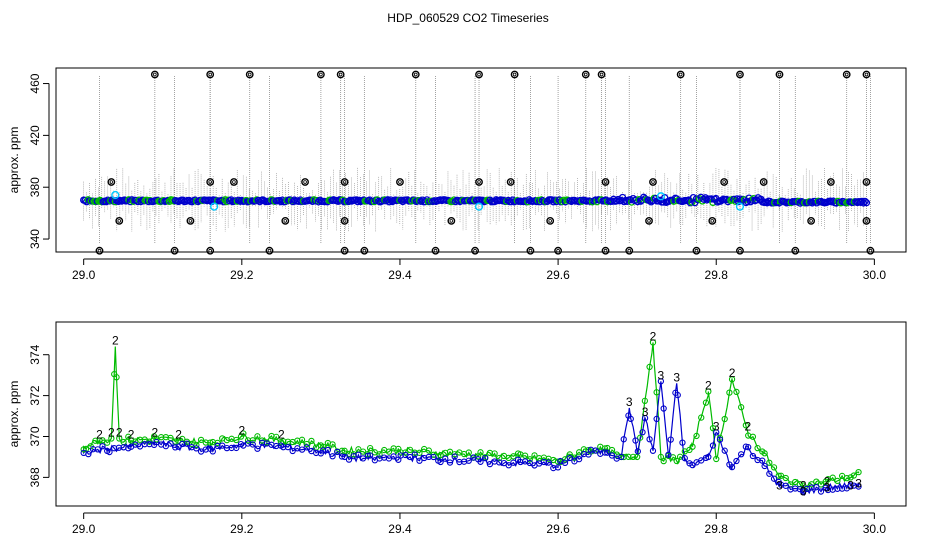 This screenshot has height=540, width=936. What do you see at coordinates (242, 275) in the screenshot?
I see `top-x-tick-label: 29.2` at bounding box center [242, 275].